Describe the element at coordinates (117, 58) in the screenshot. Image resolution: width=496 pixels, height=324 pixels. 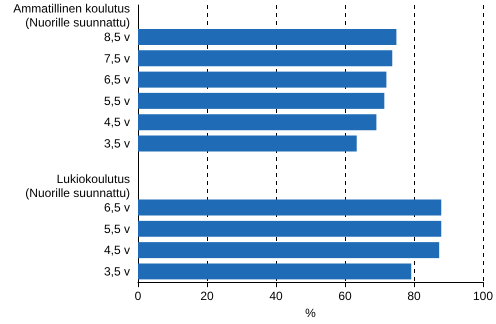
I see `y-tick-label: 7,5 v` at that location.